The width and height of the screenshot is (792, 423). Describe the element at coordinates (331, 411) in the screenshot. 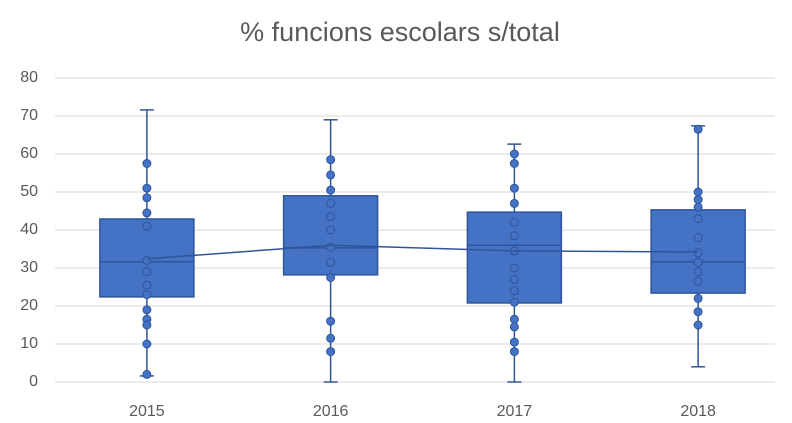

I see `x-tick-label: 2016` at that location.